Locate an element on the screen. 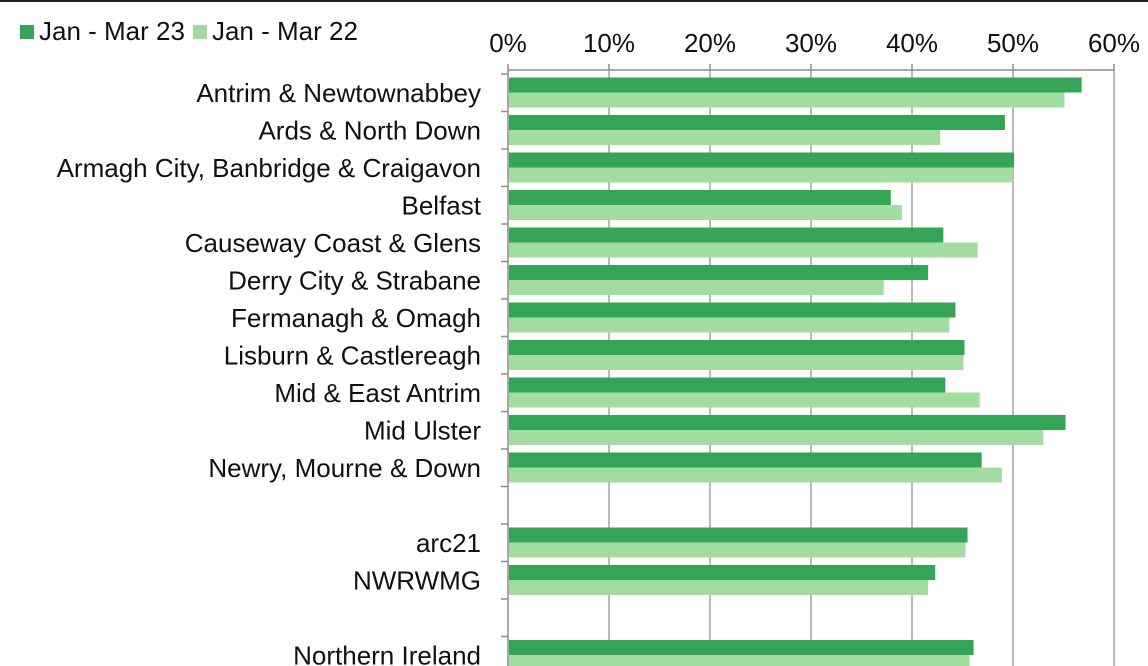  category-label: Northern Ireland is located at coordinates (387, 653).